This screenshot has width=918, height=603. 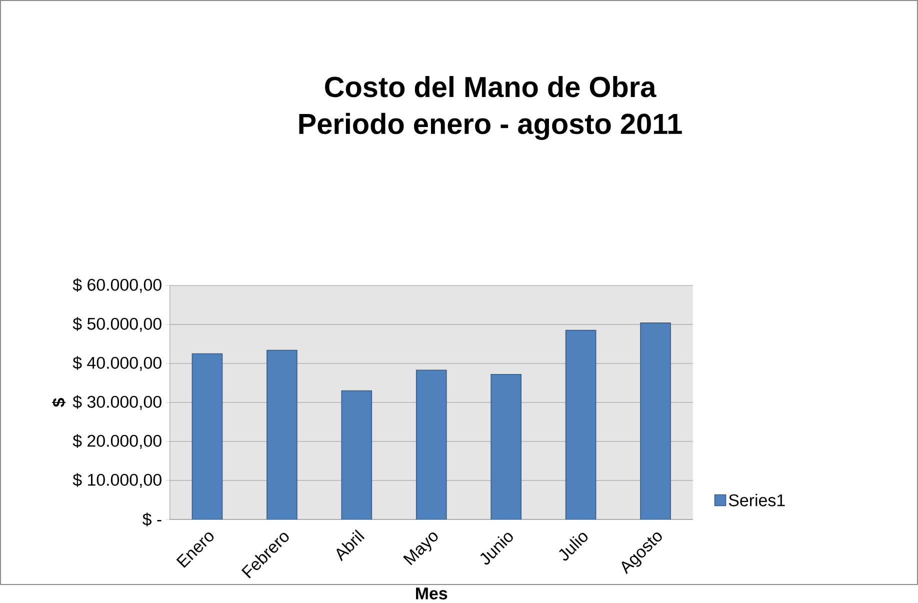 What do you see at coordinates (756, 500) in the screenshot?
I see `legend-label: Series1` at bounding box center [756, 500].